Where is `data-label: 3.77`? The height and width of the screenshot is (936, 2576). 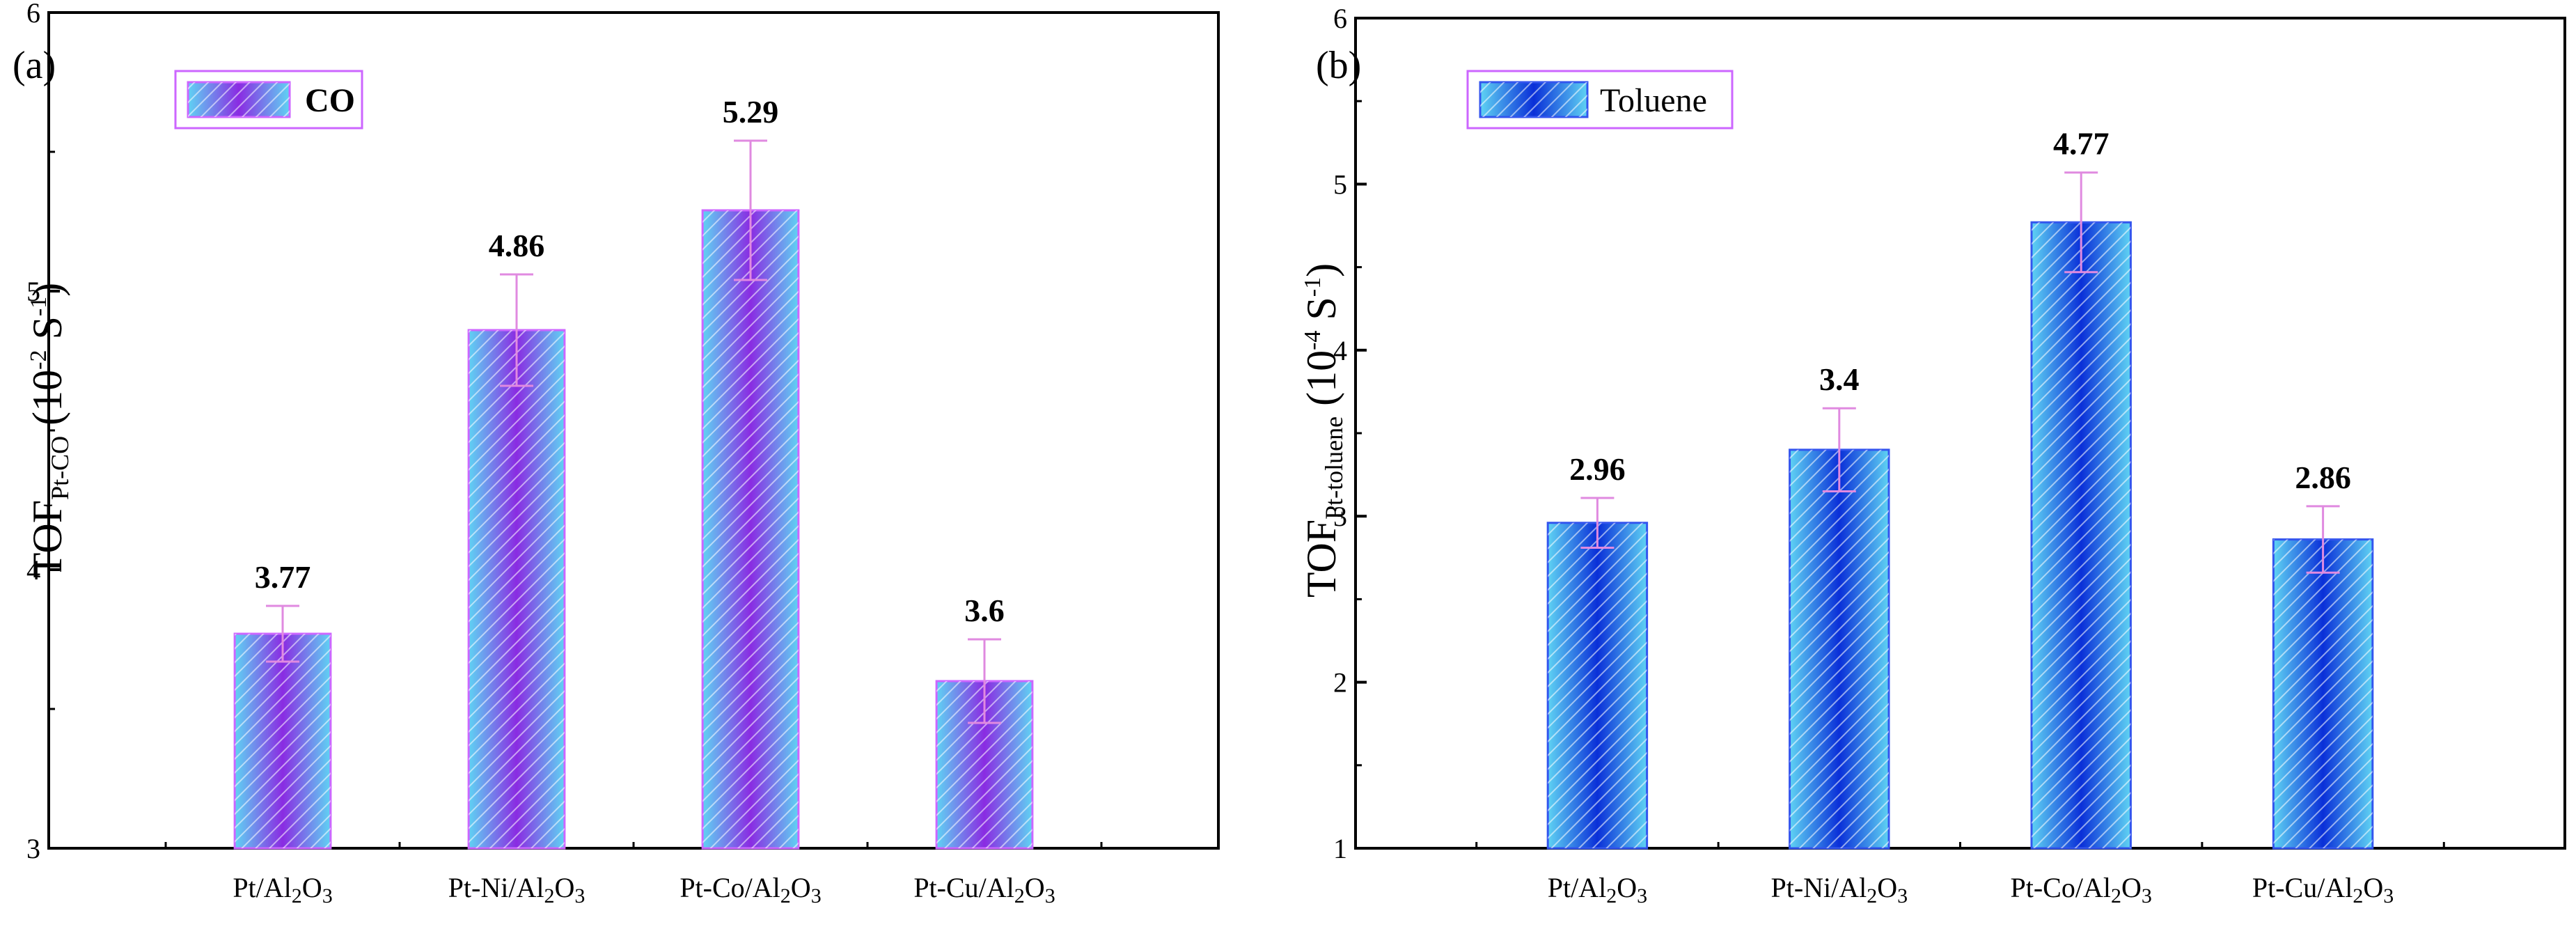 data-label: 3.77 is located at coordinates (283, 577).